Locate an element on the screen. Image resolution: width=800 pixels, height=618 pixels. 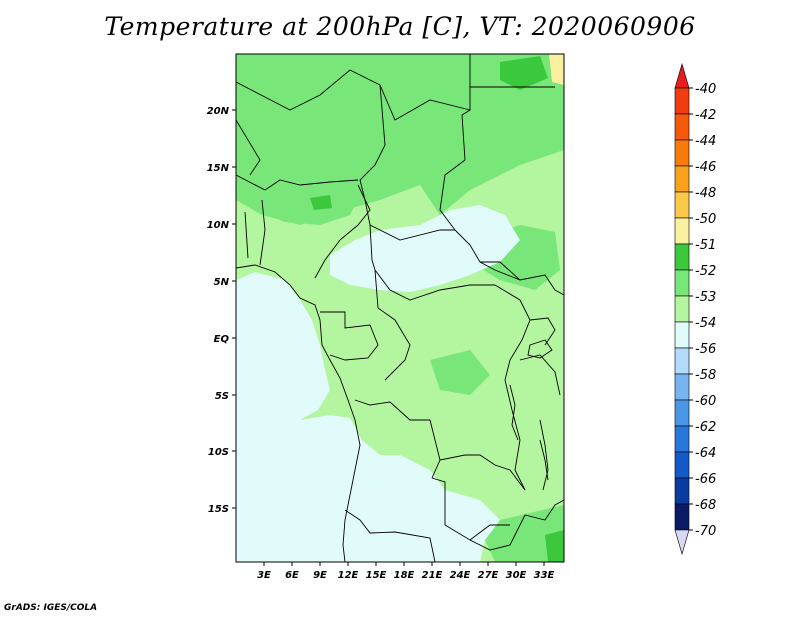
field-band-51-patch-c is located at coordinates (554, 546).